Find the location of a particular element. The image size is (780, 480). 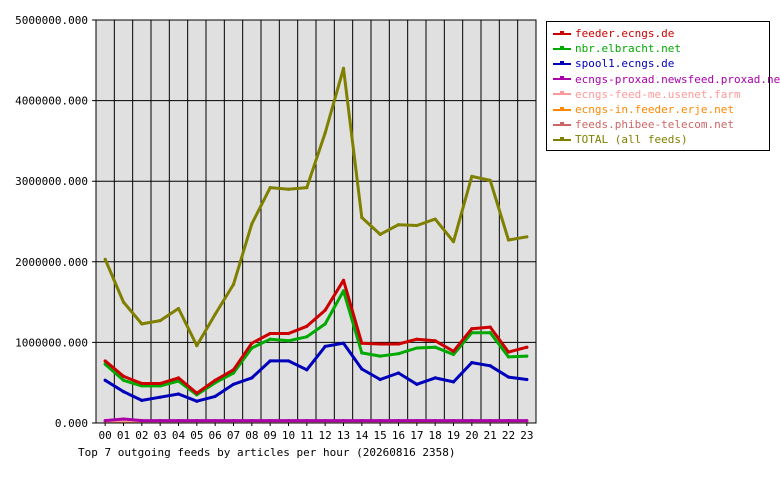

y-tick-label: 4000000.000 is located at coordinates (51, 101).